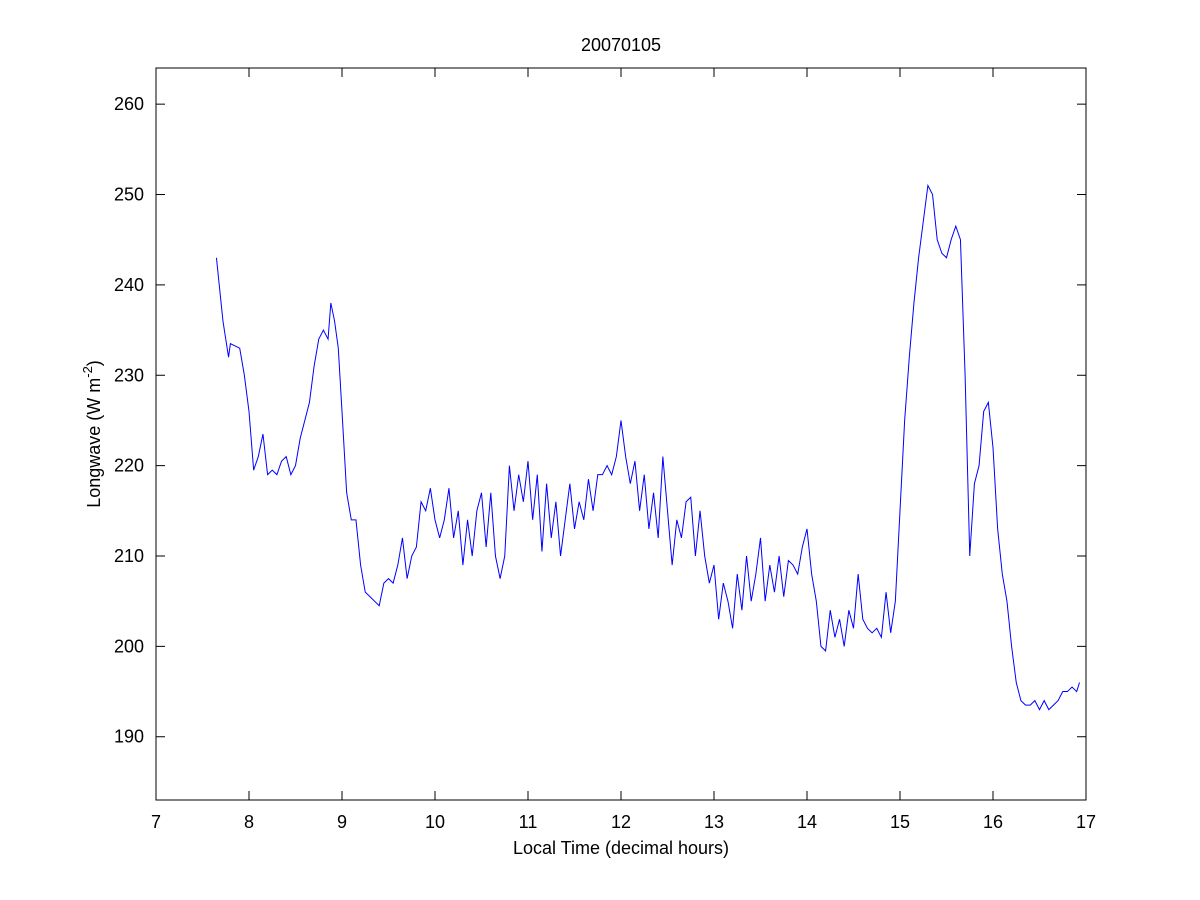 The width and height of the screenshot is (1200, 900). What do you see at coordinates (1086, 822) in the screenshot?
I see `x-tick-label: 17` at bounding box center [1086, 822].